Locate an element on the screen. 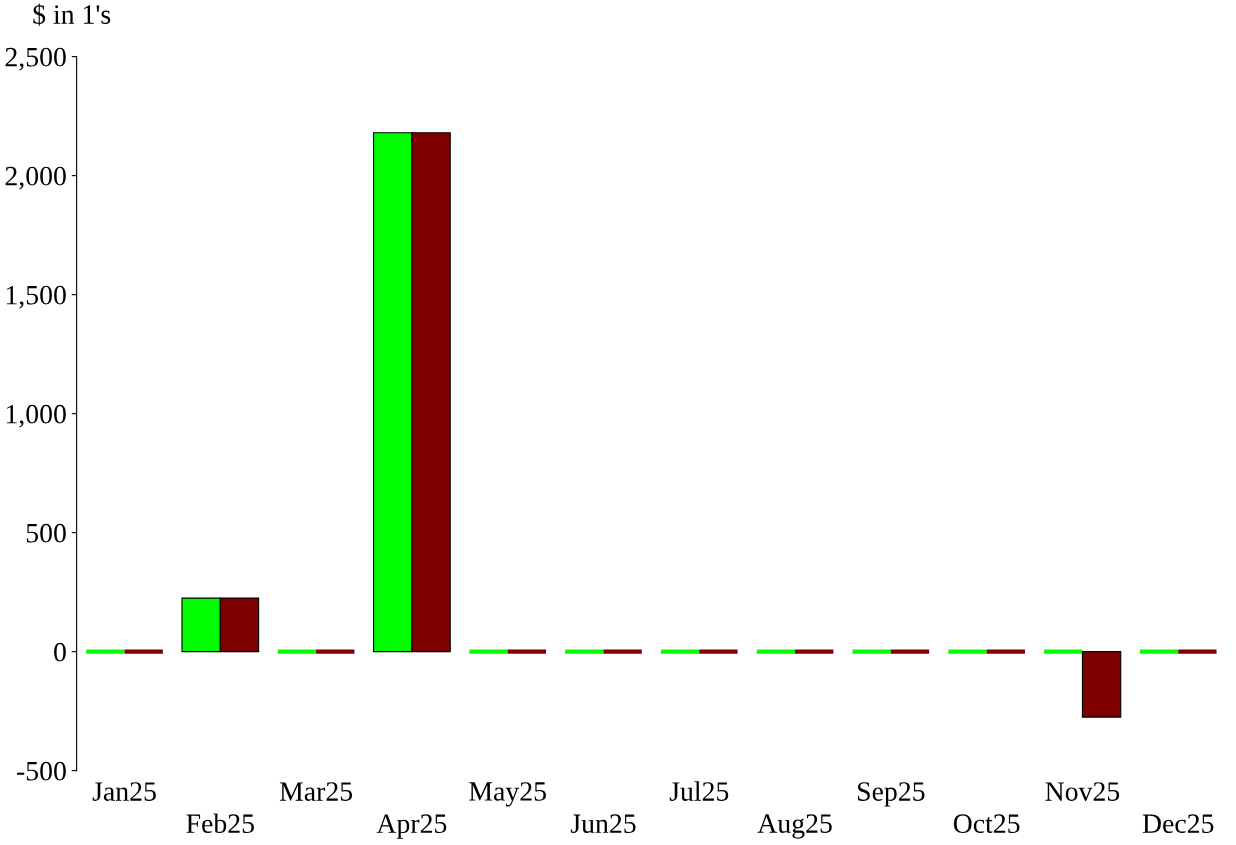 The image size is (1236, 845). y-tick-label: -500 is located at coordinates (41, 771).